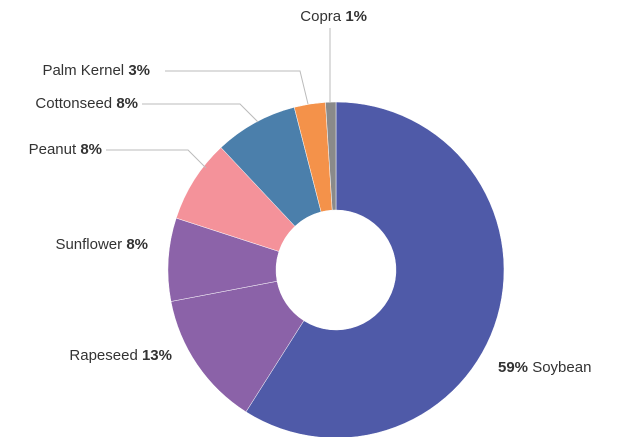 The width and height of the screenshot is (618, 437). I want to click on category-label: Peanut, so click(53, 149).